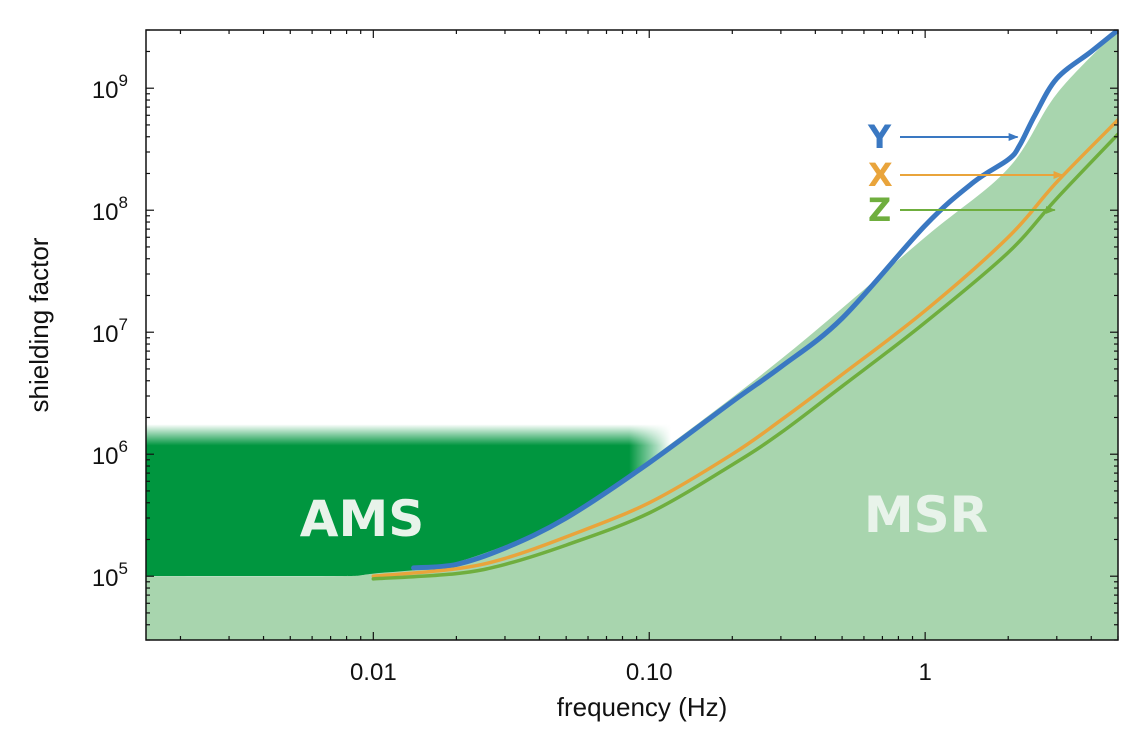 The image size is (1128, 732). I want to click on y-tick-label: 10⁹, so click(110, 87).